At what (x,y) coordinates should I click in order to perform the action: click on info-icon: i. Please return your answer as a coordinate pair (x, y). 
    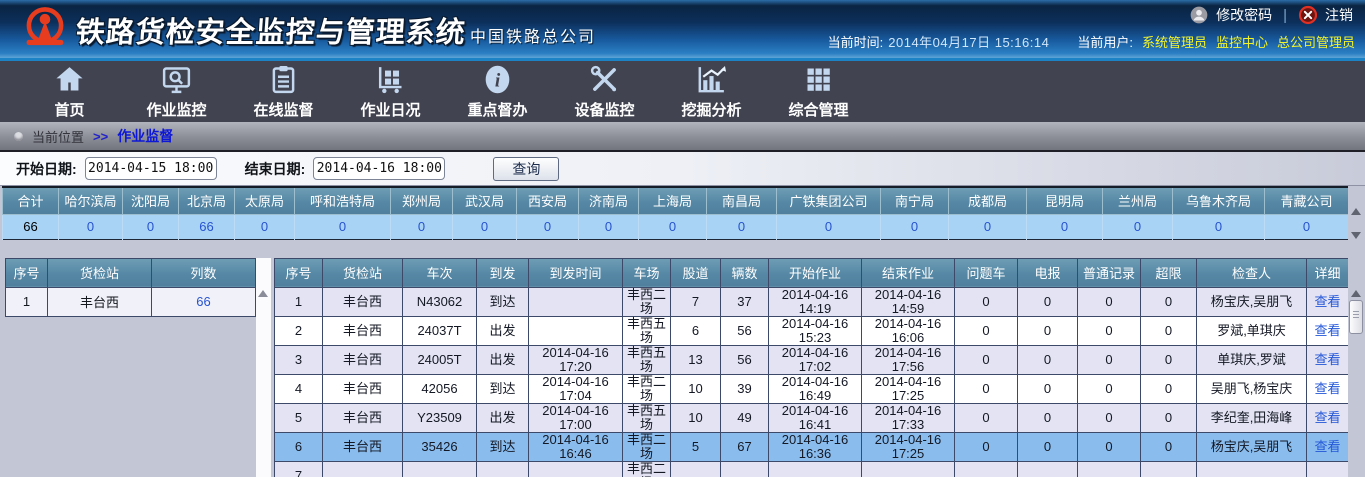
    Looking at the image, I should click on (497, 79).